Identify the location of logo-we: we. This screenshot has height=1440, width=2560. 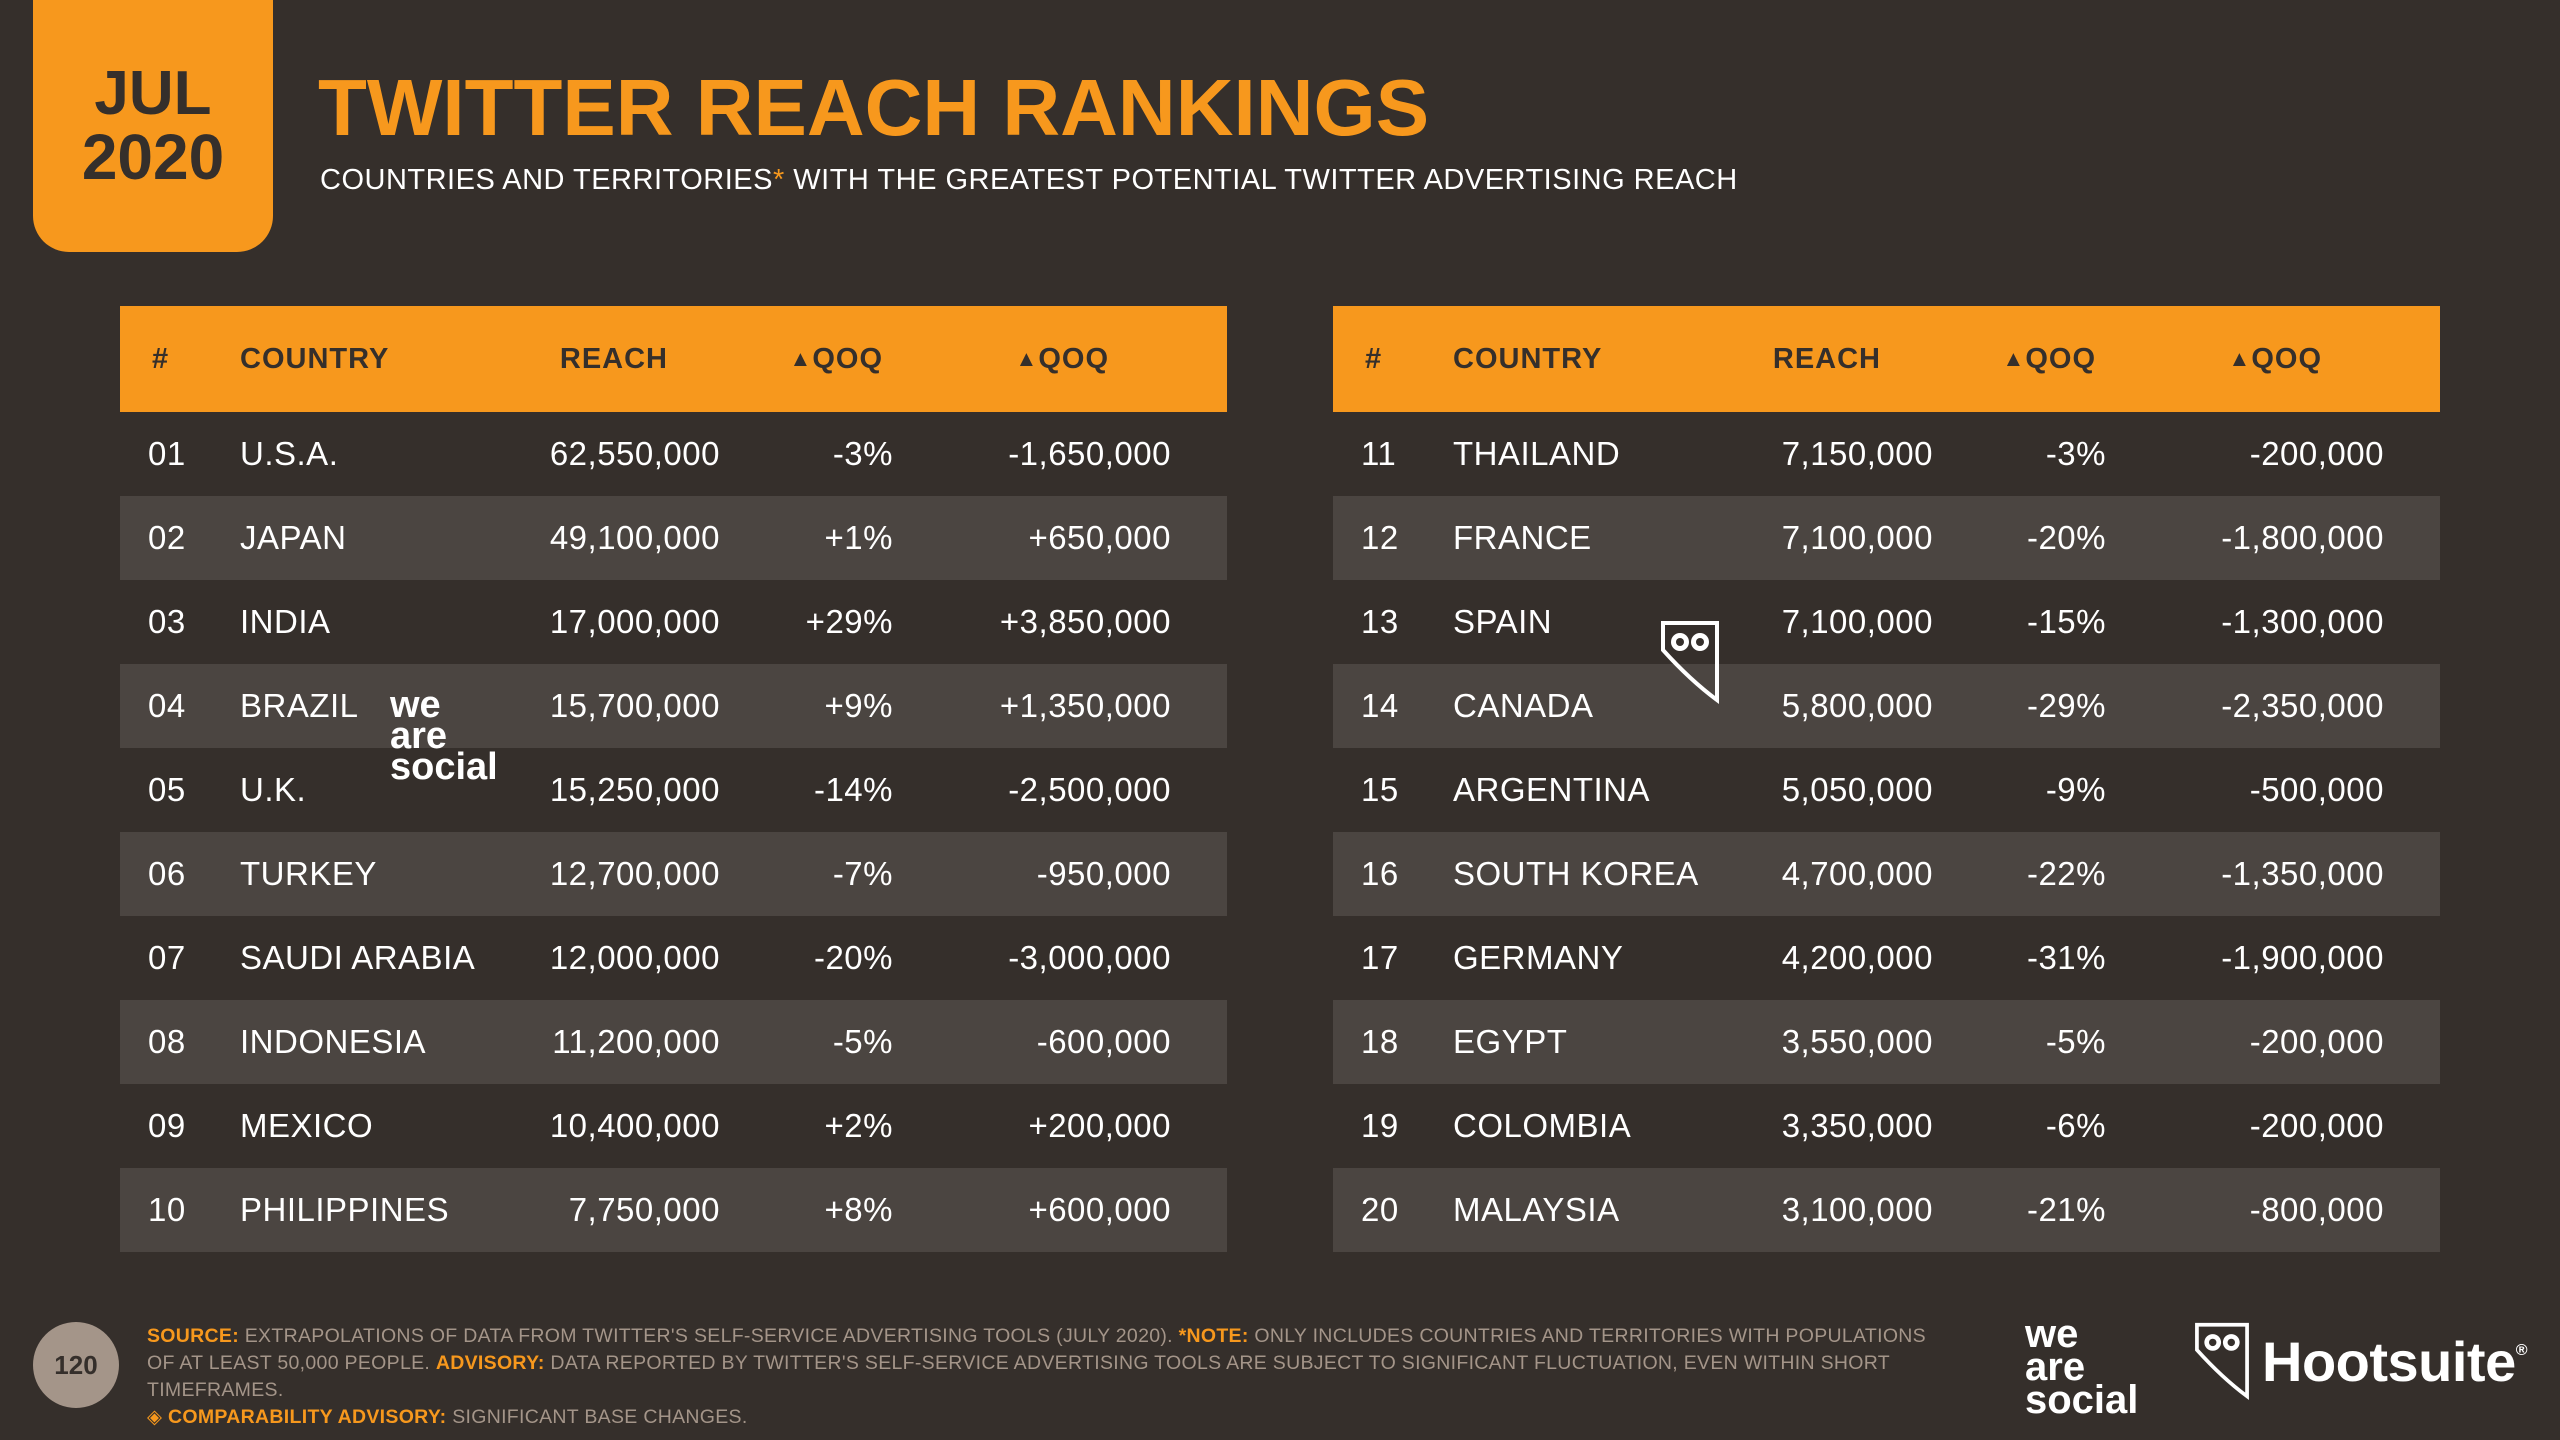
(2052, 1334).